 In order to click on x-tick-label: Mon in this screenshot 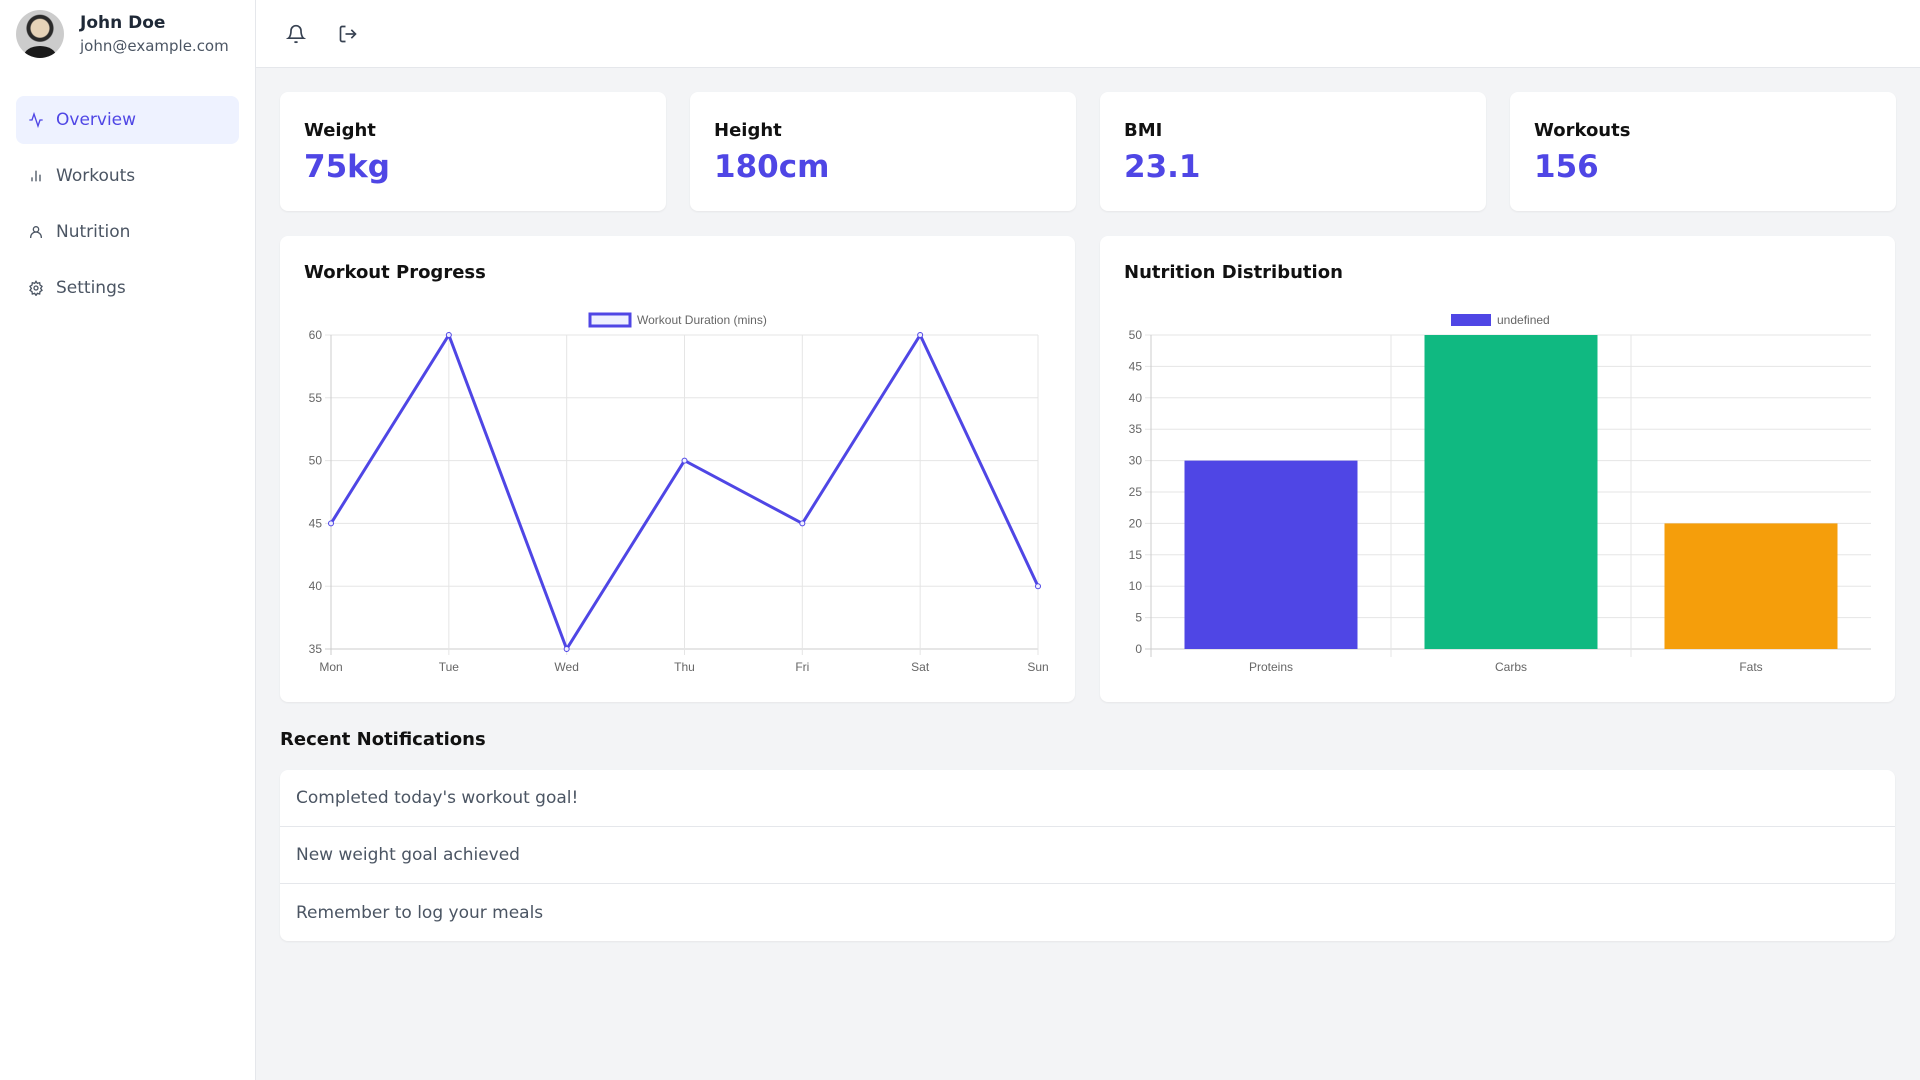, I will do `click(330, 667)`.